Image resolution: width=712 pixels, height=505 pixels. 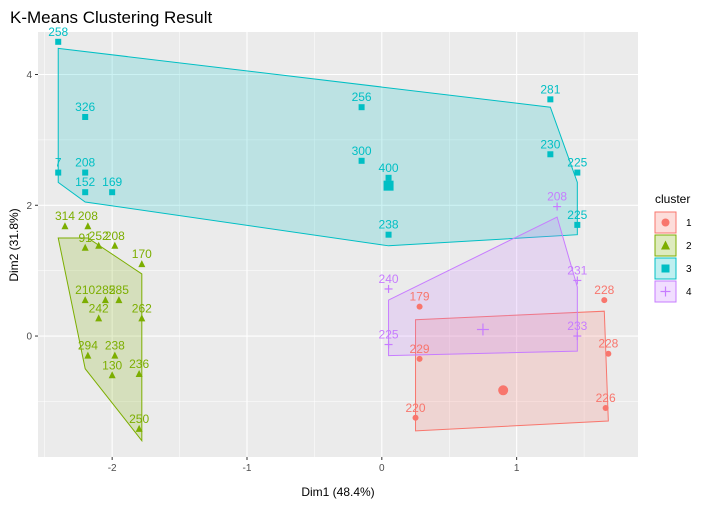 What do you see at coordinates (85, 163) in the screenshot?
I see `cluster-3-point-label: 208` at bounding box center [85, 163].